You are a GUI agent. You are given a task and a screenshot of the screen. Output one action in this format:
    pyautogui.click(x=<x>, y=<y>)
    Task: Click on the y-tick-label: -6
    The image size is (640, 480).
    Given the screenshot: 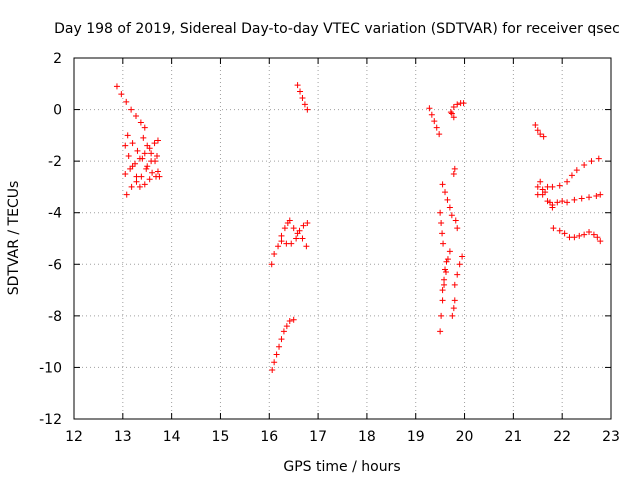 What is the action you would take?
    pyautogui.click(x=55, y=265)
    